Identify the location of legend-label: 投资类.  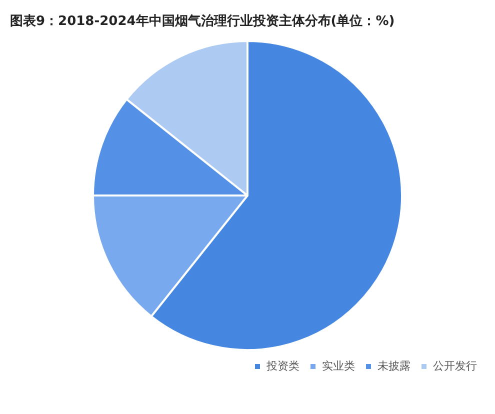
(283, 365).